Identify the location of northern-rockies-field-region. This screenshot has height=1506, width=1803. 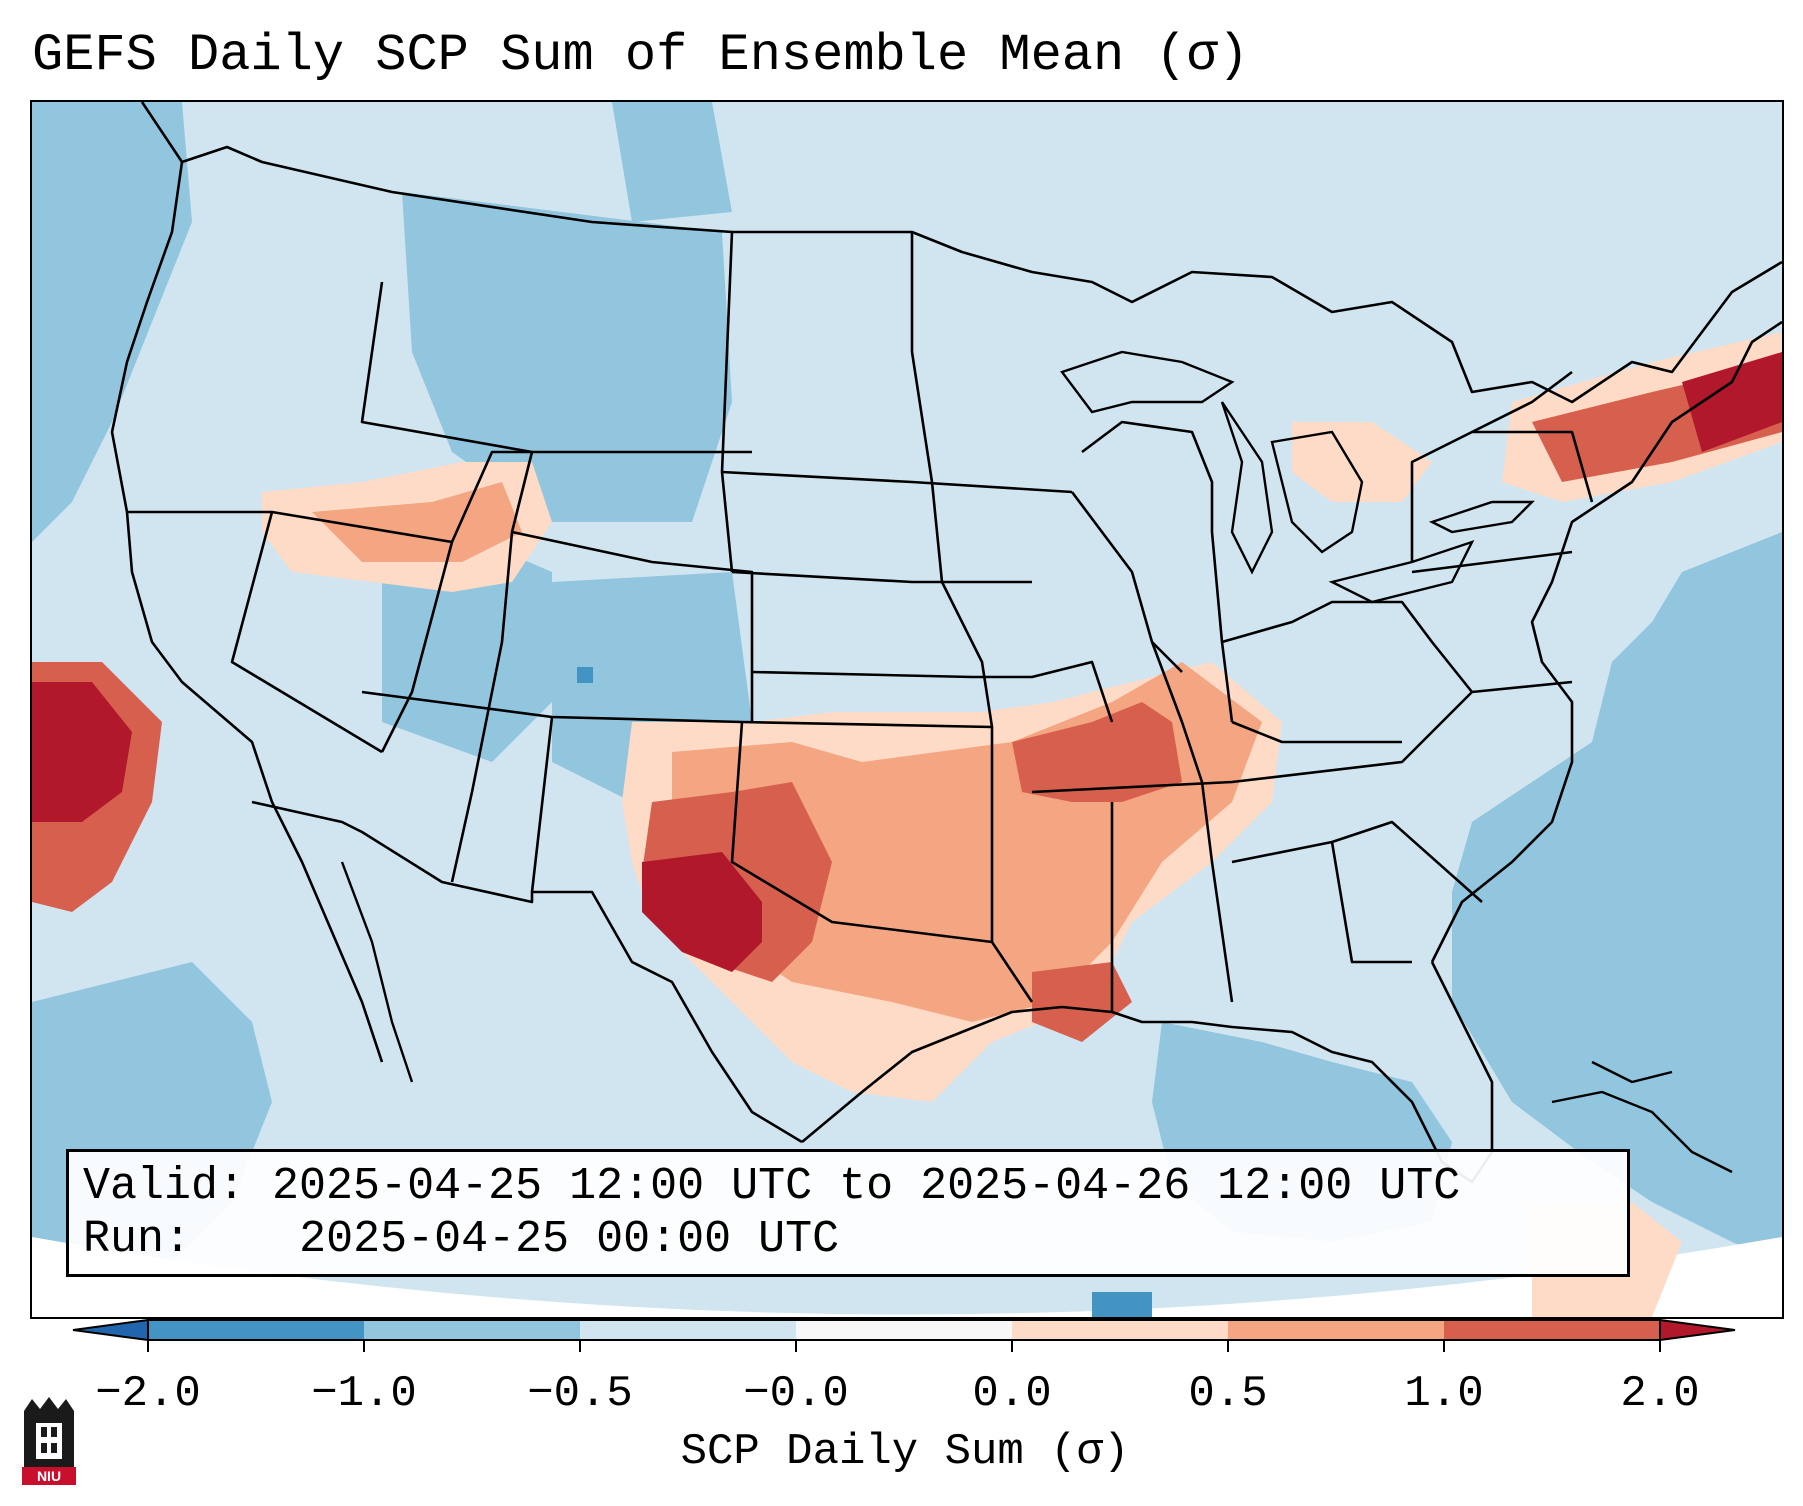
(567, 357).